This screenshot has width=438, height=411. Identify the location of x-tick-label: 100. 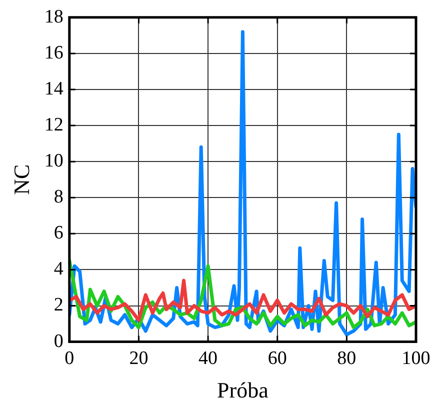
(416, 359).